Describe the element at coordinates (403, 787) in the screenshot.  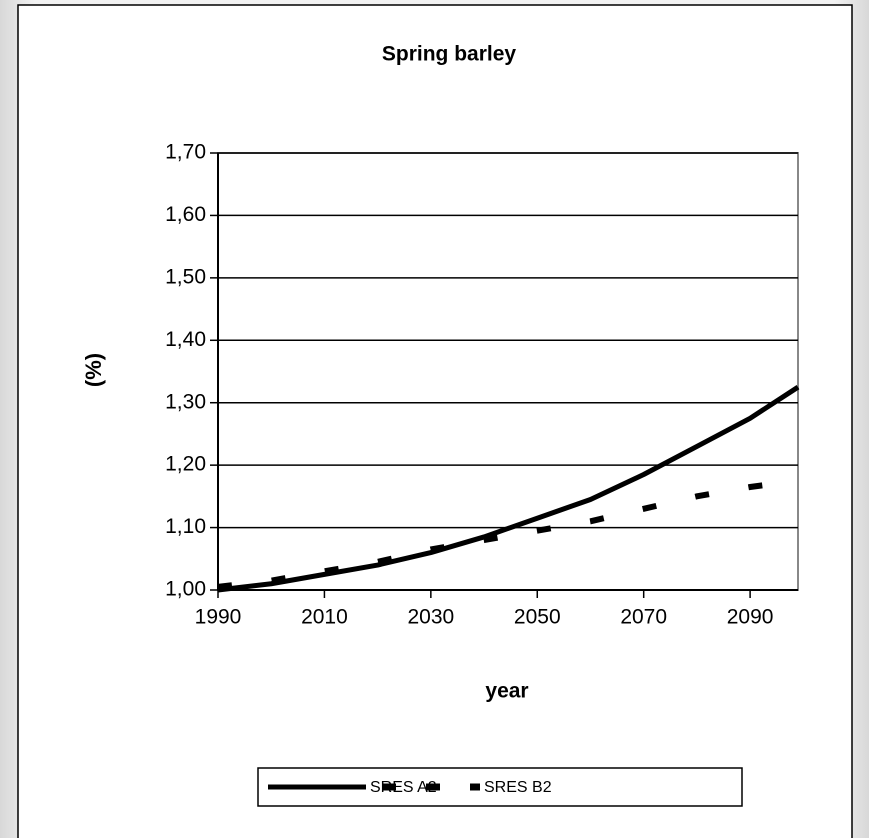
I see `legend-label: SRES A2` at that location.